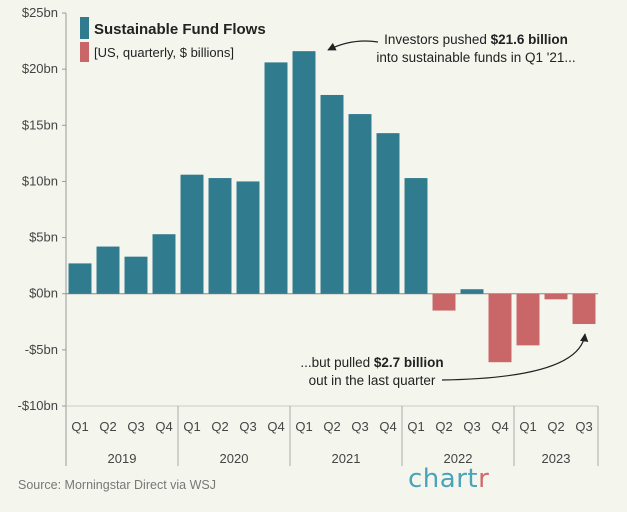  Describe the element at coordinates (458, 458) in the screenshot. I see `year-label: 2022` at that location.